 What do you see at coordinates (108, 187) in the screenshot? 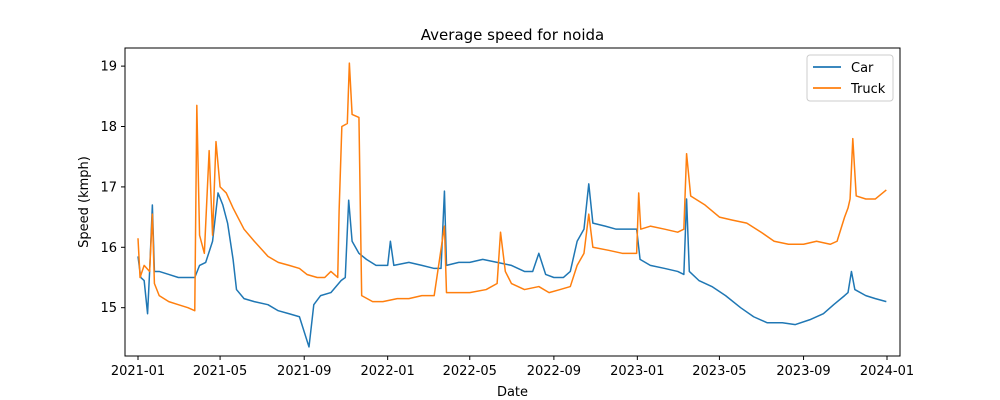
I see `y-tick-label: 17` at bounding box center [108, 187].